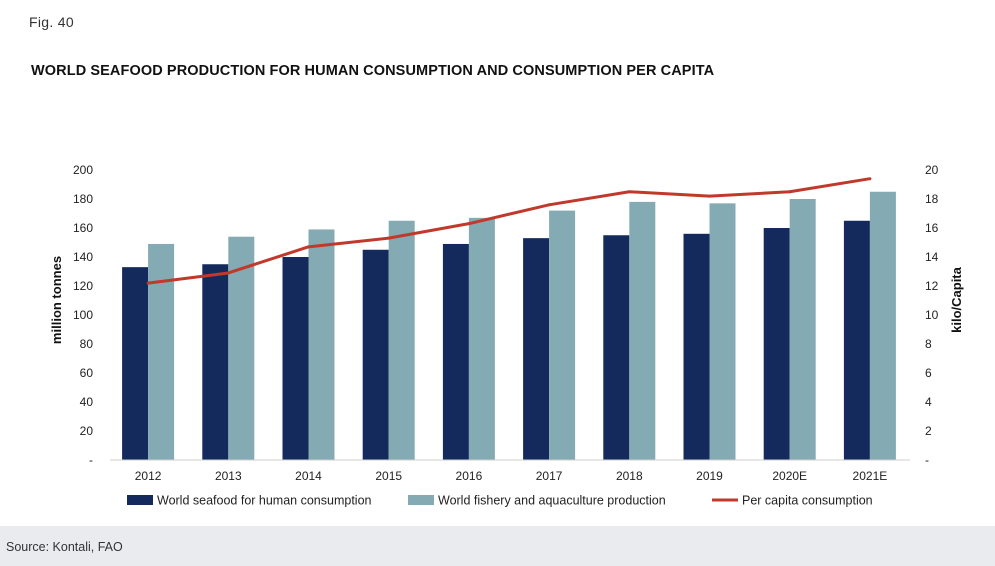 This screenshot has width=995, height=566. Describe the element at coordinates (64, 547) in the screenshot. I see `source-text: Source: Kontali, FAO` at that location.